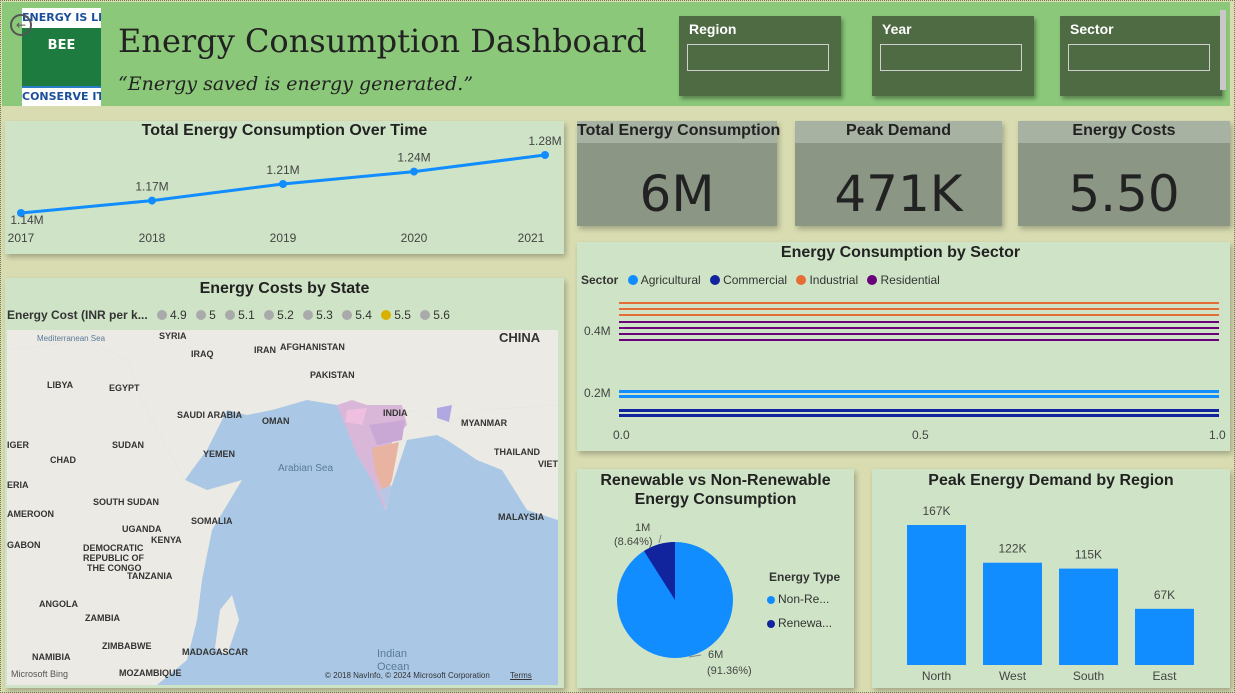  I want to click on pie-label-large-value: 6M, so click(716, 655).